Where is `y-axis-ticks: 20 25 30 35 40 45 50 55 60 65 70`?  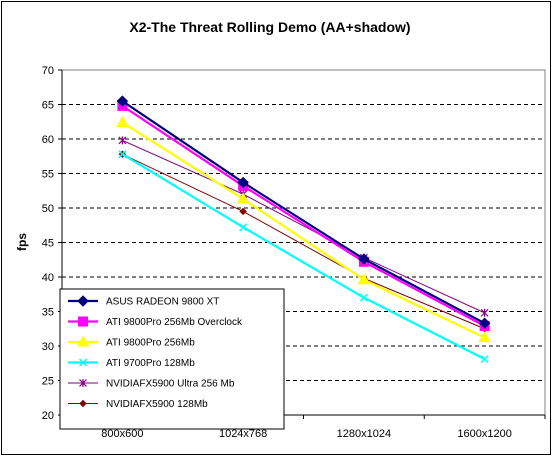 y-axis-ticks: 20 25 30 35 40 45 50 55 60 65 70 is located at coordinates (52, 243).